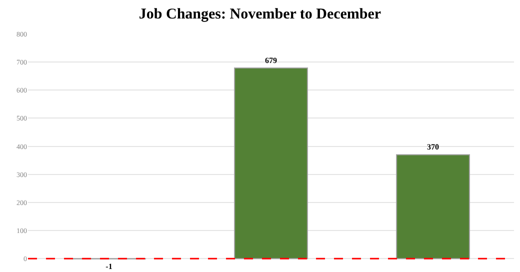  I want to click on data-label: 679, so click(271, 60).